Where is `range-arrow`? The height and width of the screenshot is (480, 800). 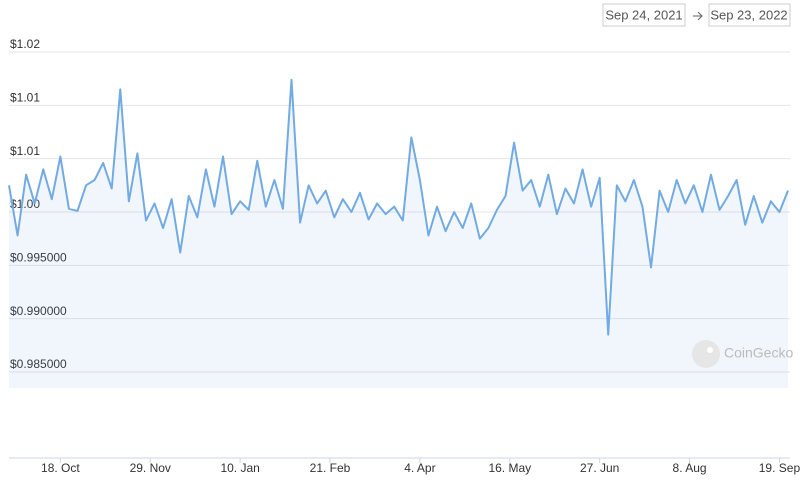 range-arrow is located at coordinates (698, 16).